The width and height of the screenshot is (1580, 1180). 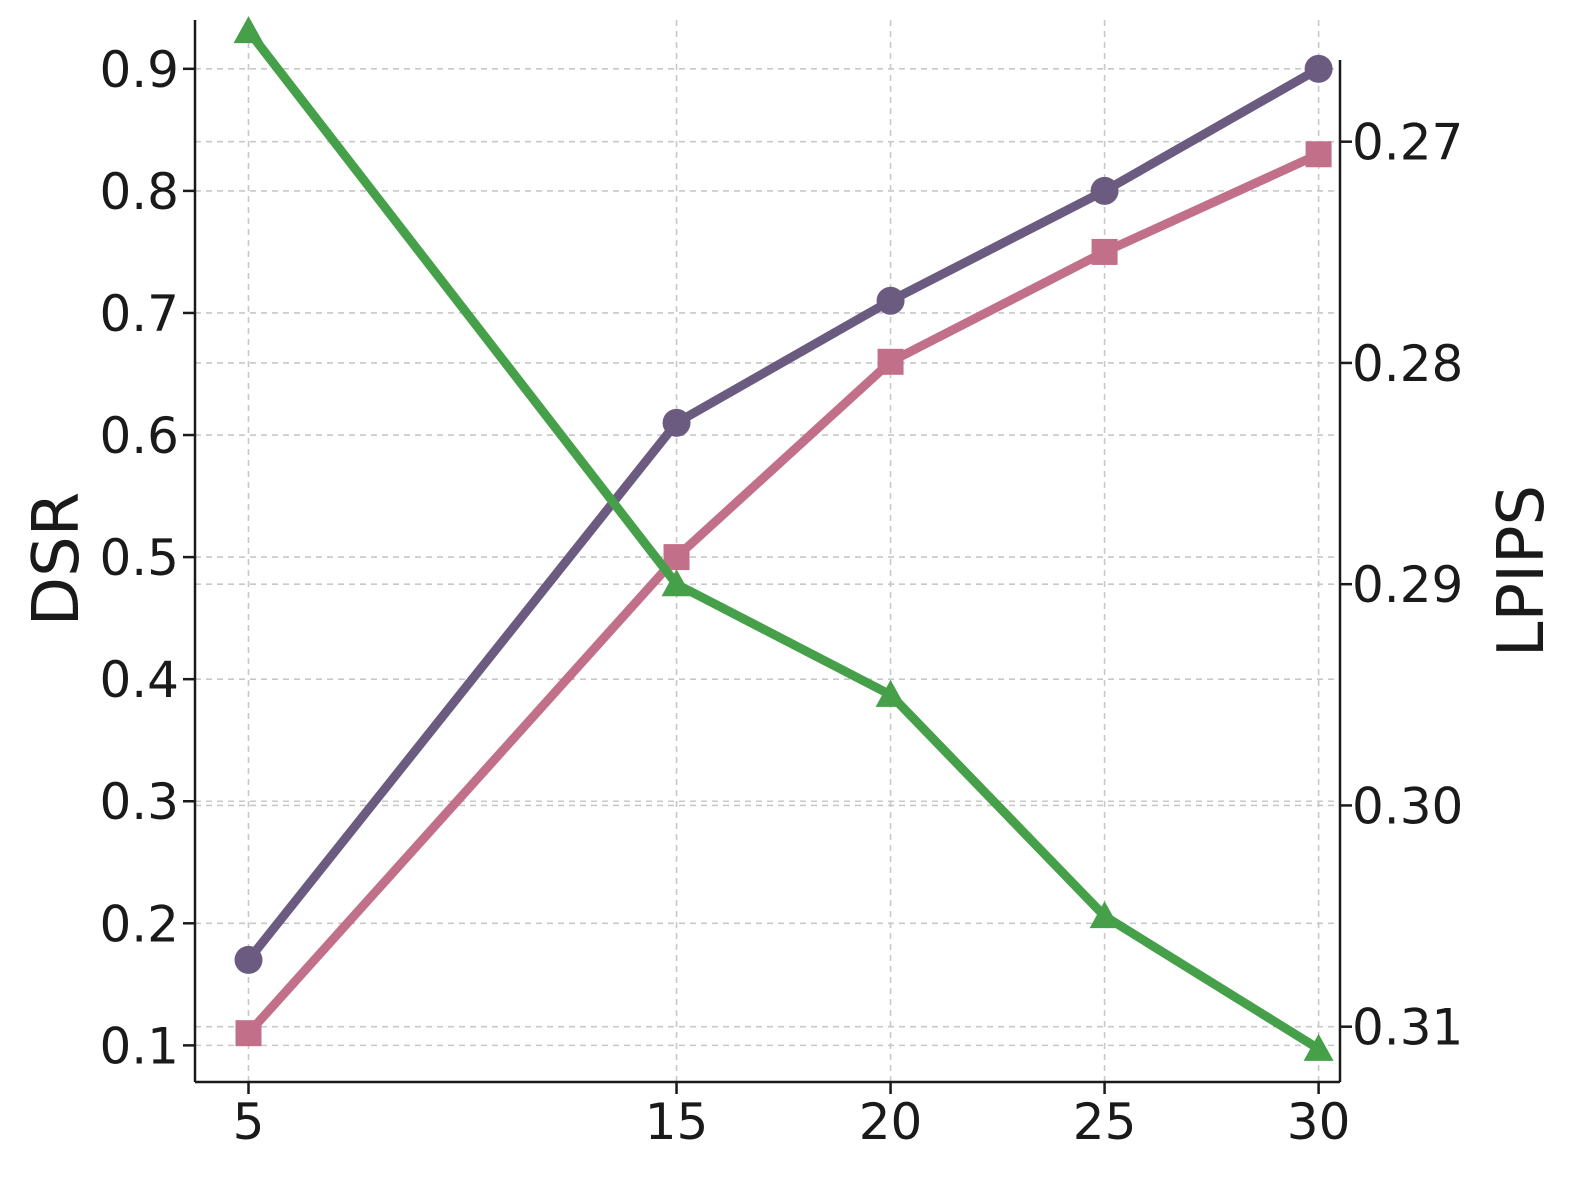 I want to click on y-tick-label: 0.3, so click(x=139, y=802).